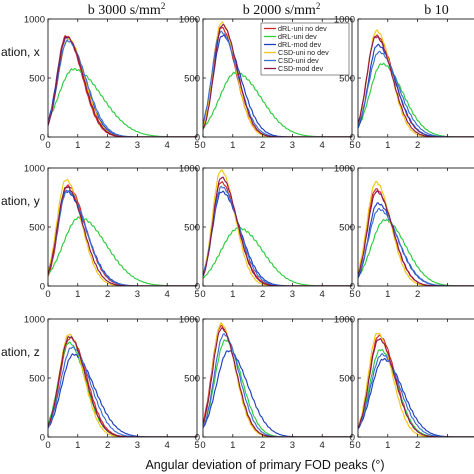 The width and height of the screenshot is (474, 474). Describe the element at coordinates (20, 201) in the screenshot. I see `row-label: ation, y` at that location.